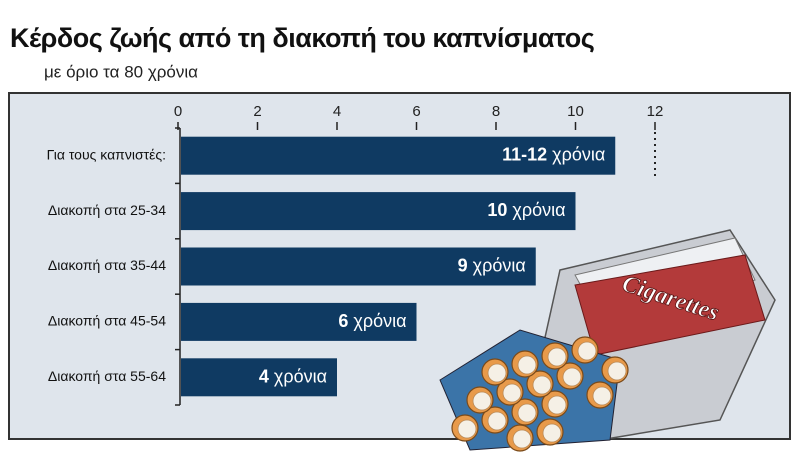 This screenshot has width=800, height=466. I want to click on x-tick-label: 0, so click(178, 111).